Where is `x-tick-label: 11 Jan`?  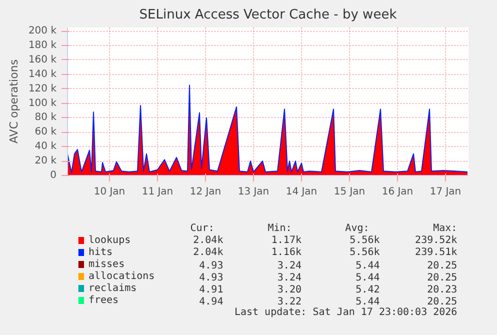 x-tick-label: 11 Jan is located at coordinates (158, 192).